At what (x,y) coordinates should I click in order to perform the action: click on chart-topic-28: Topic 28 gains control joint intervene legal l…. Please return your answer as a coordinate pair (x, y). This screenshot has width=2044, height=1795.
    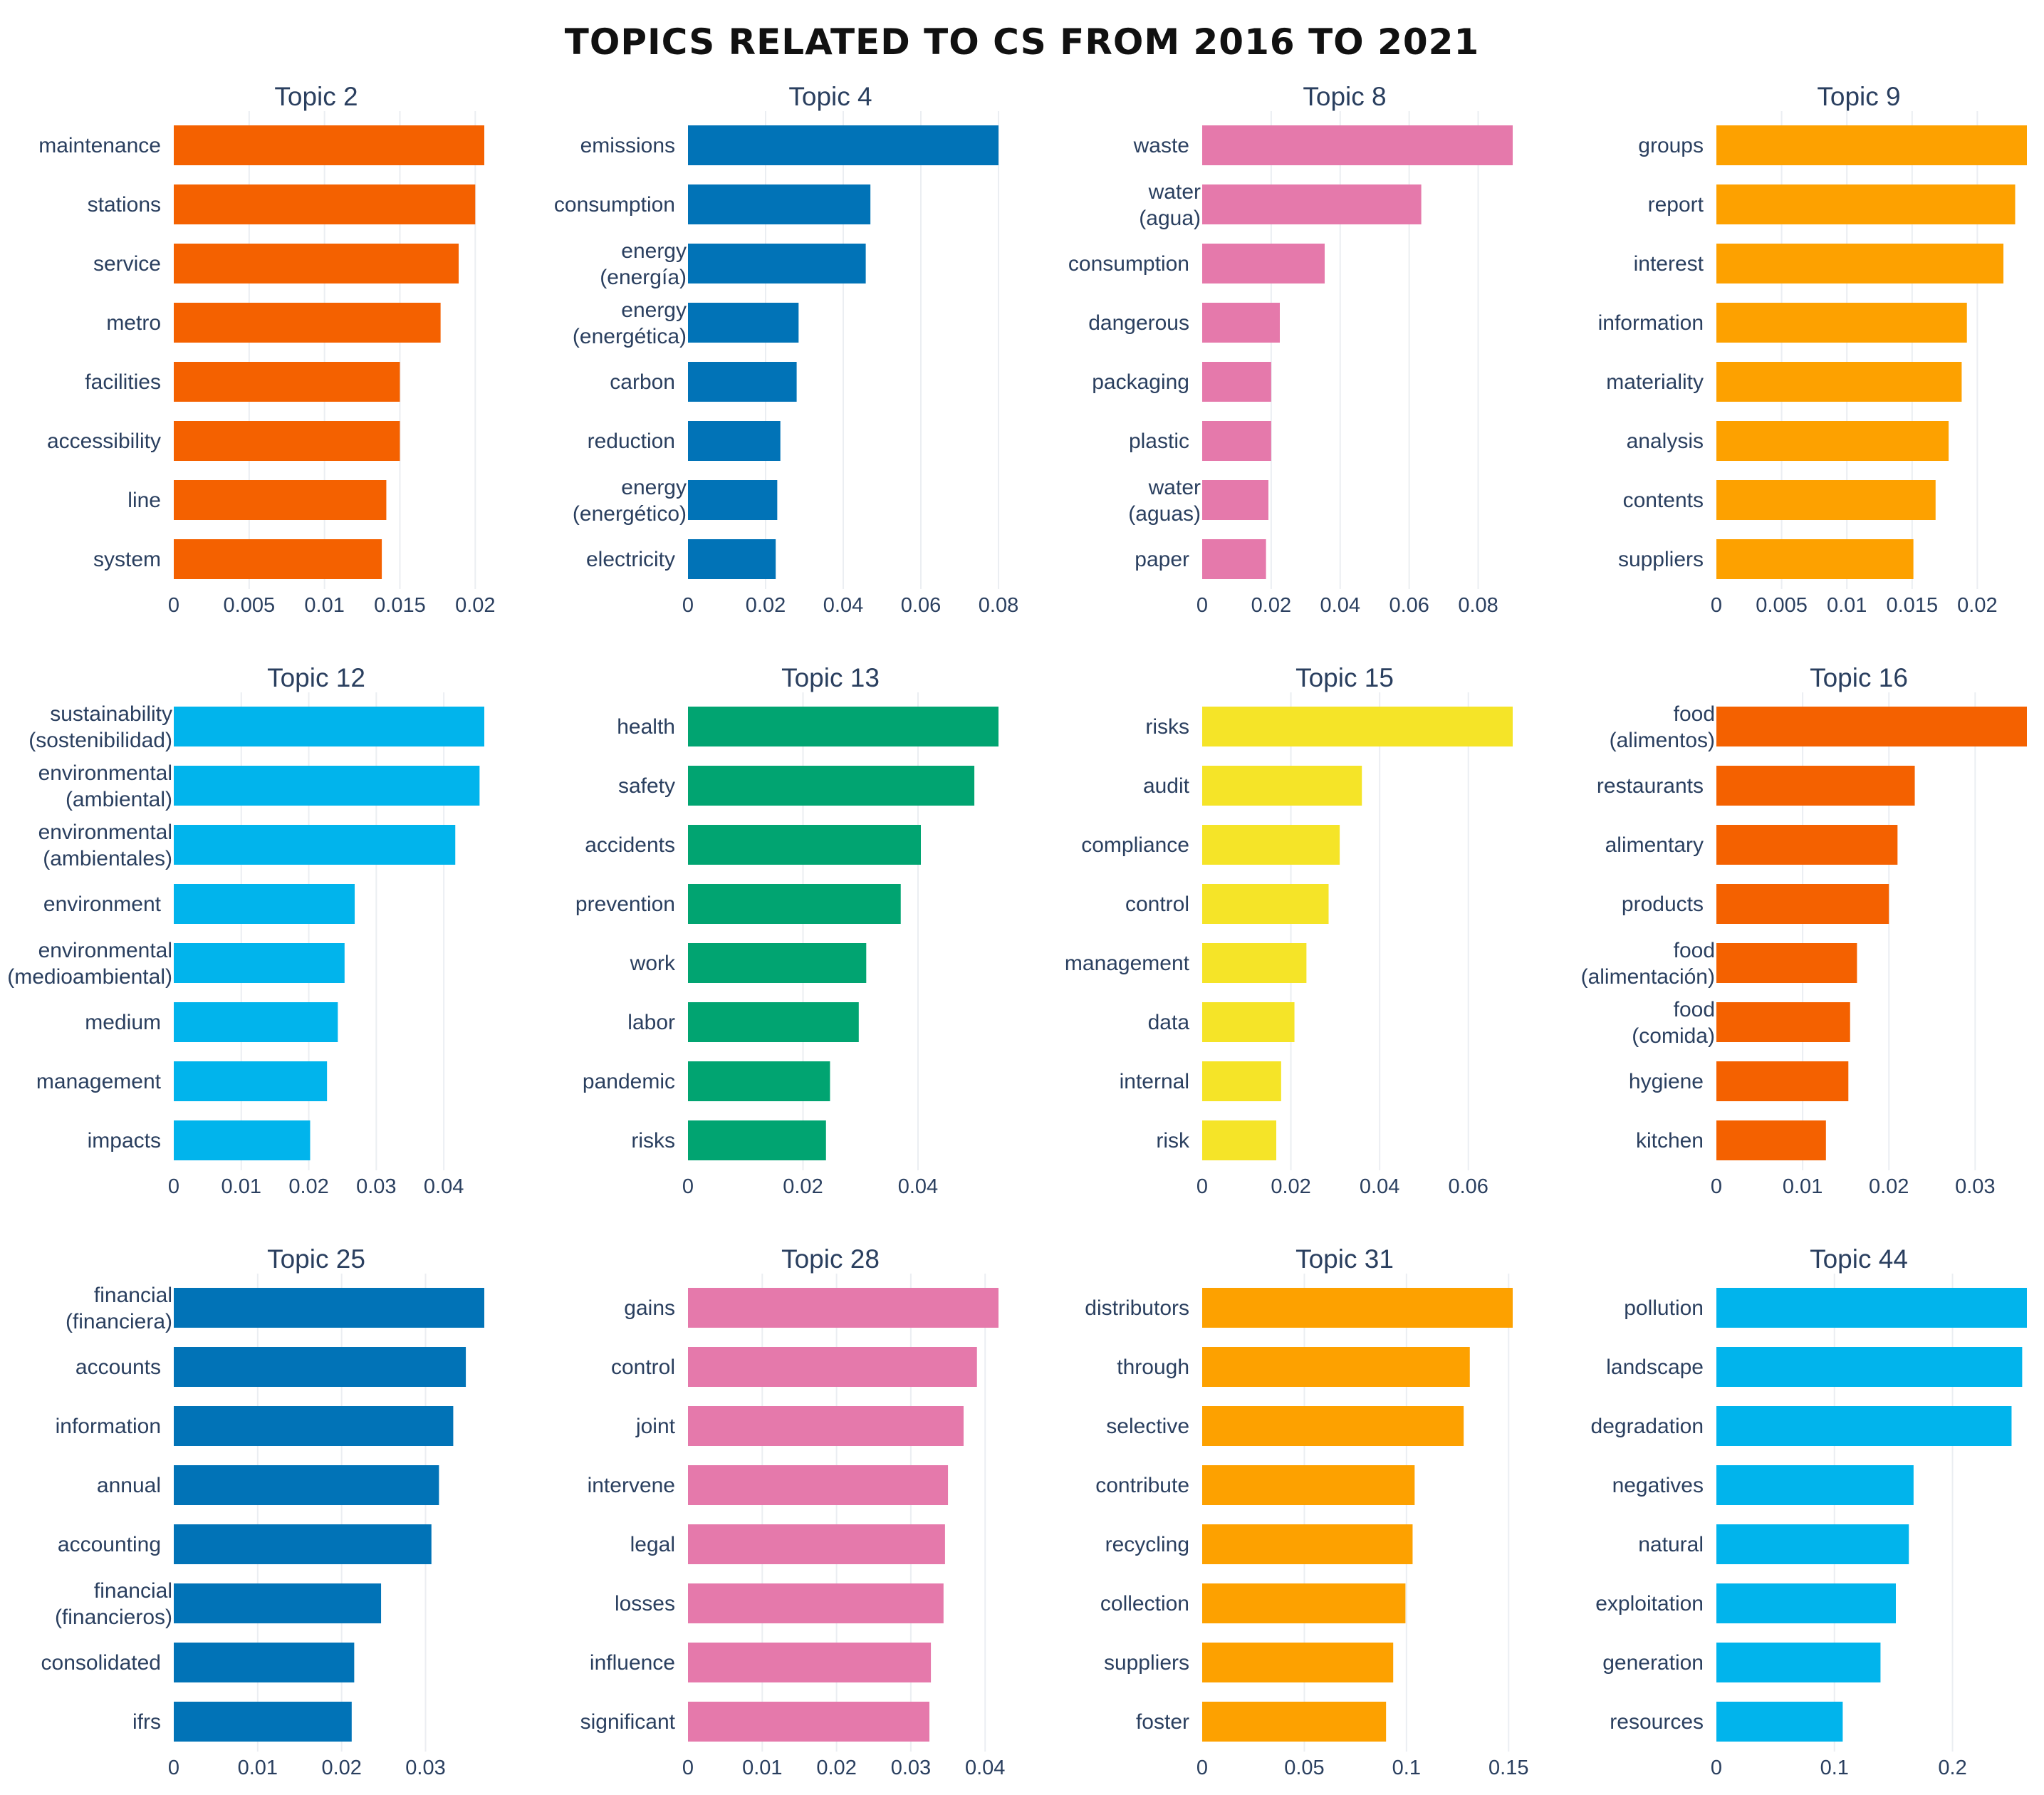
    Looking at the image, I should click on (793, 1511).